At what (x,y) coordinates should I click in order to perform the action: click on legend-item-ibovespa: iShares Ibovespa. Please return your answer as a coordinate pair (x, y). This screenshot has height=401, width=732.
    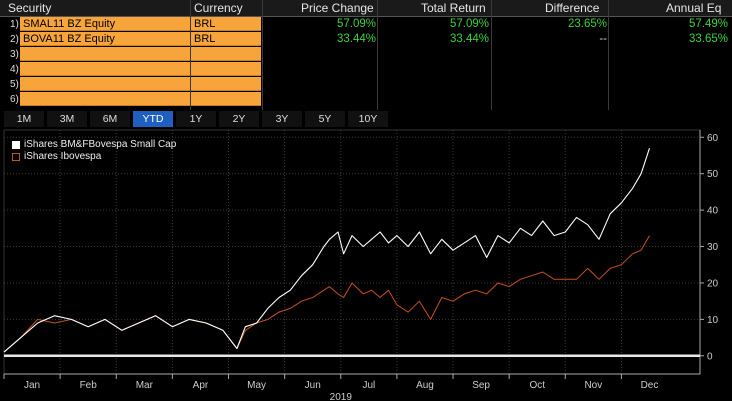
    Looking at the image, I should click on (94, 157).